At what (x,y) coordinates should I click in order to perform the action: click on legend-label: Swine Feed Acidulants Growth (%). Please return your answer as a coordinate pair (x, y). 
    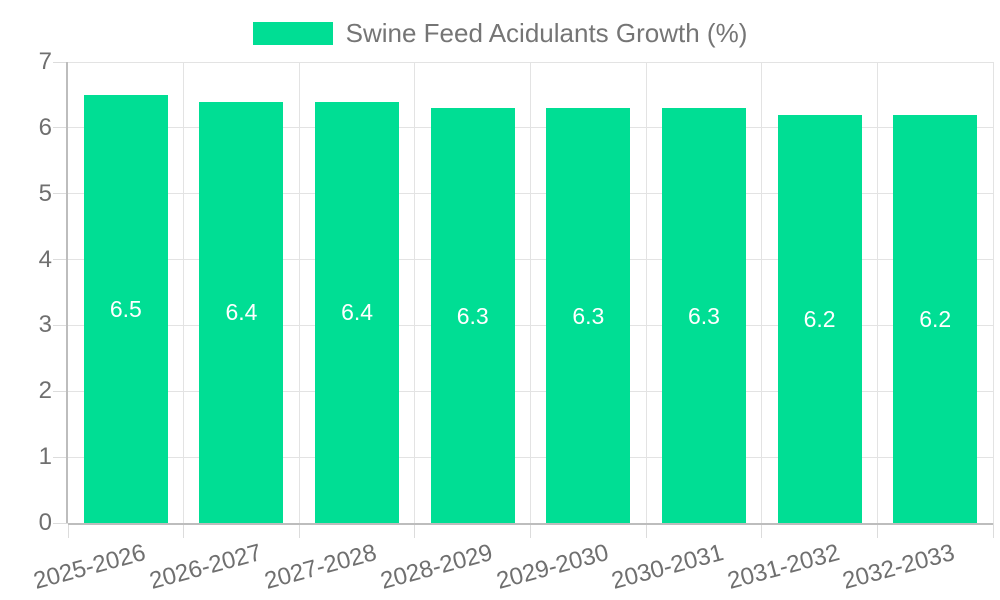
    Looking at the image, I should click on (546, 33).